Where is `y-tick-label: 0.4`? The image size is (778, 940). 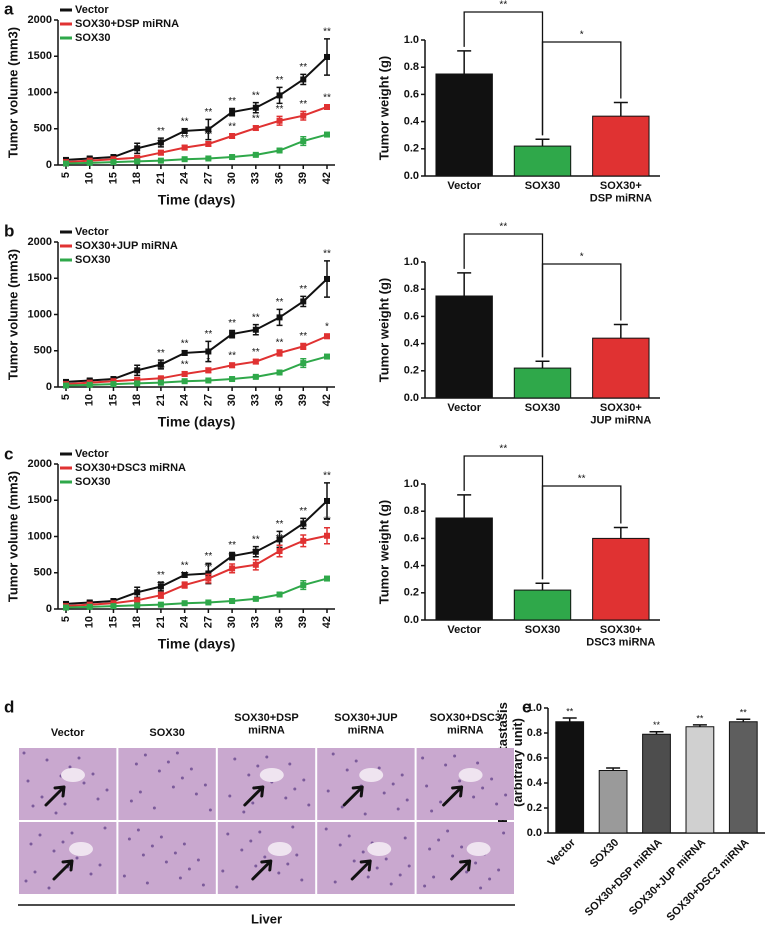 y-tick-label: 0.4 is located at coordinates (412, 566).